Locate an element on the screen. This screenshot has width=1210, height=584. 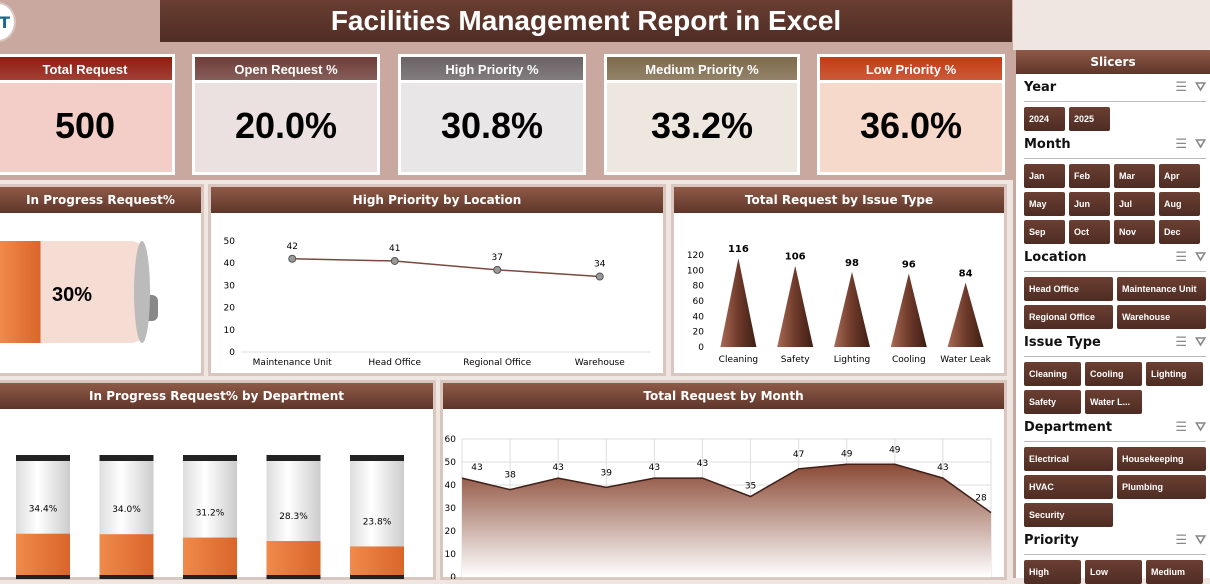
panel-title: In Progress Request% is located at coordinates (100, 200).